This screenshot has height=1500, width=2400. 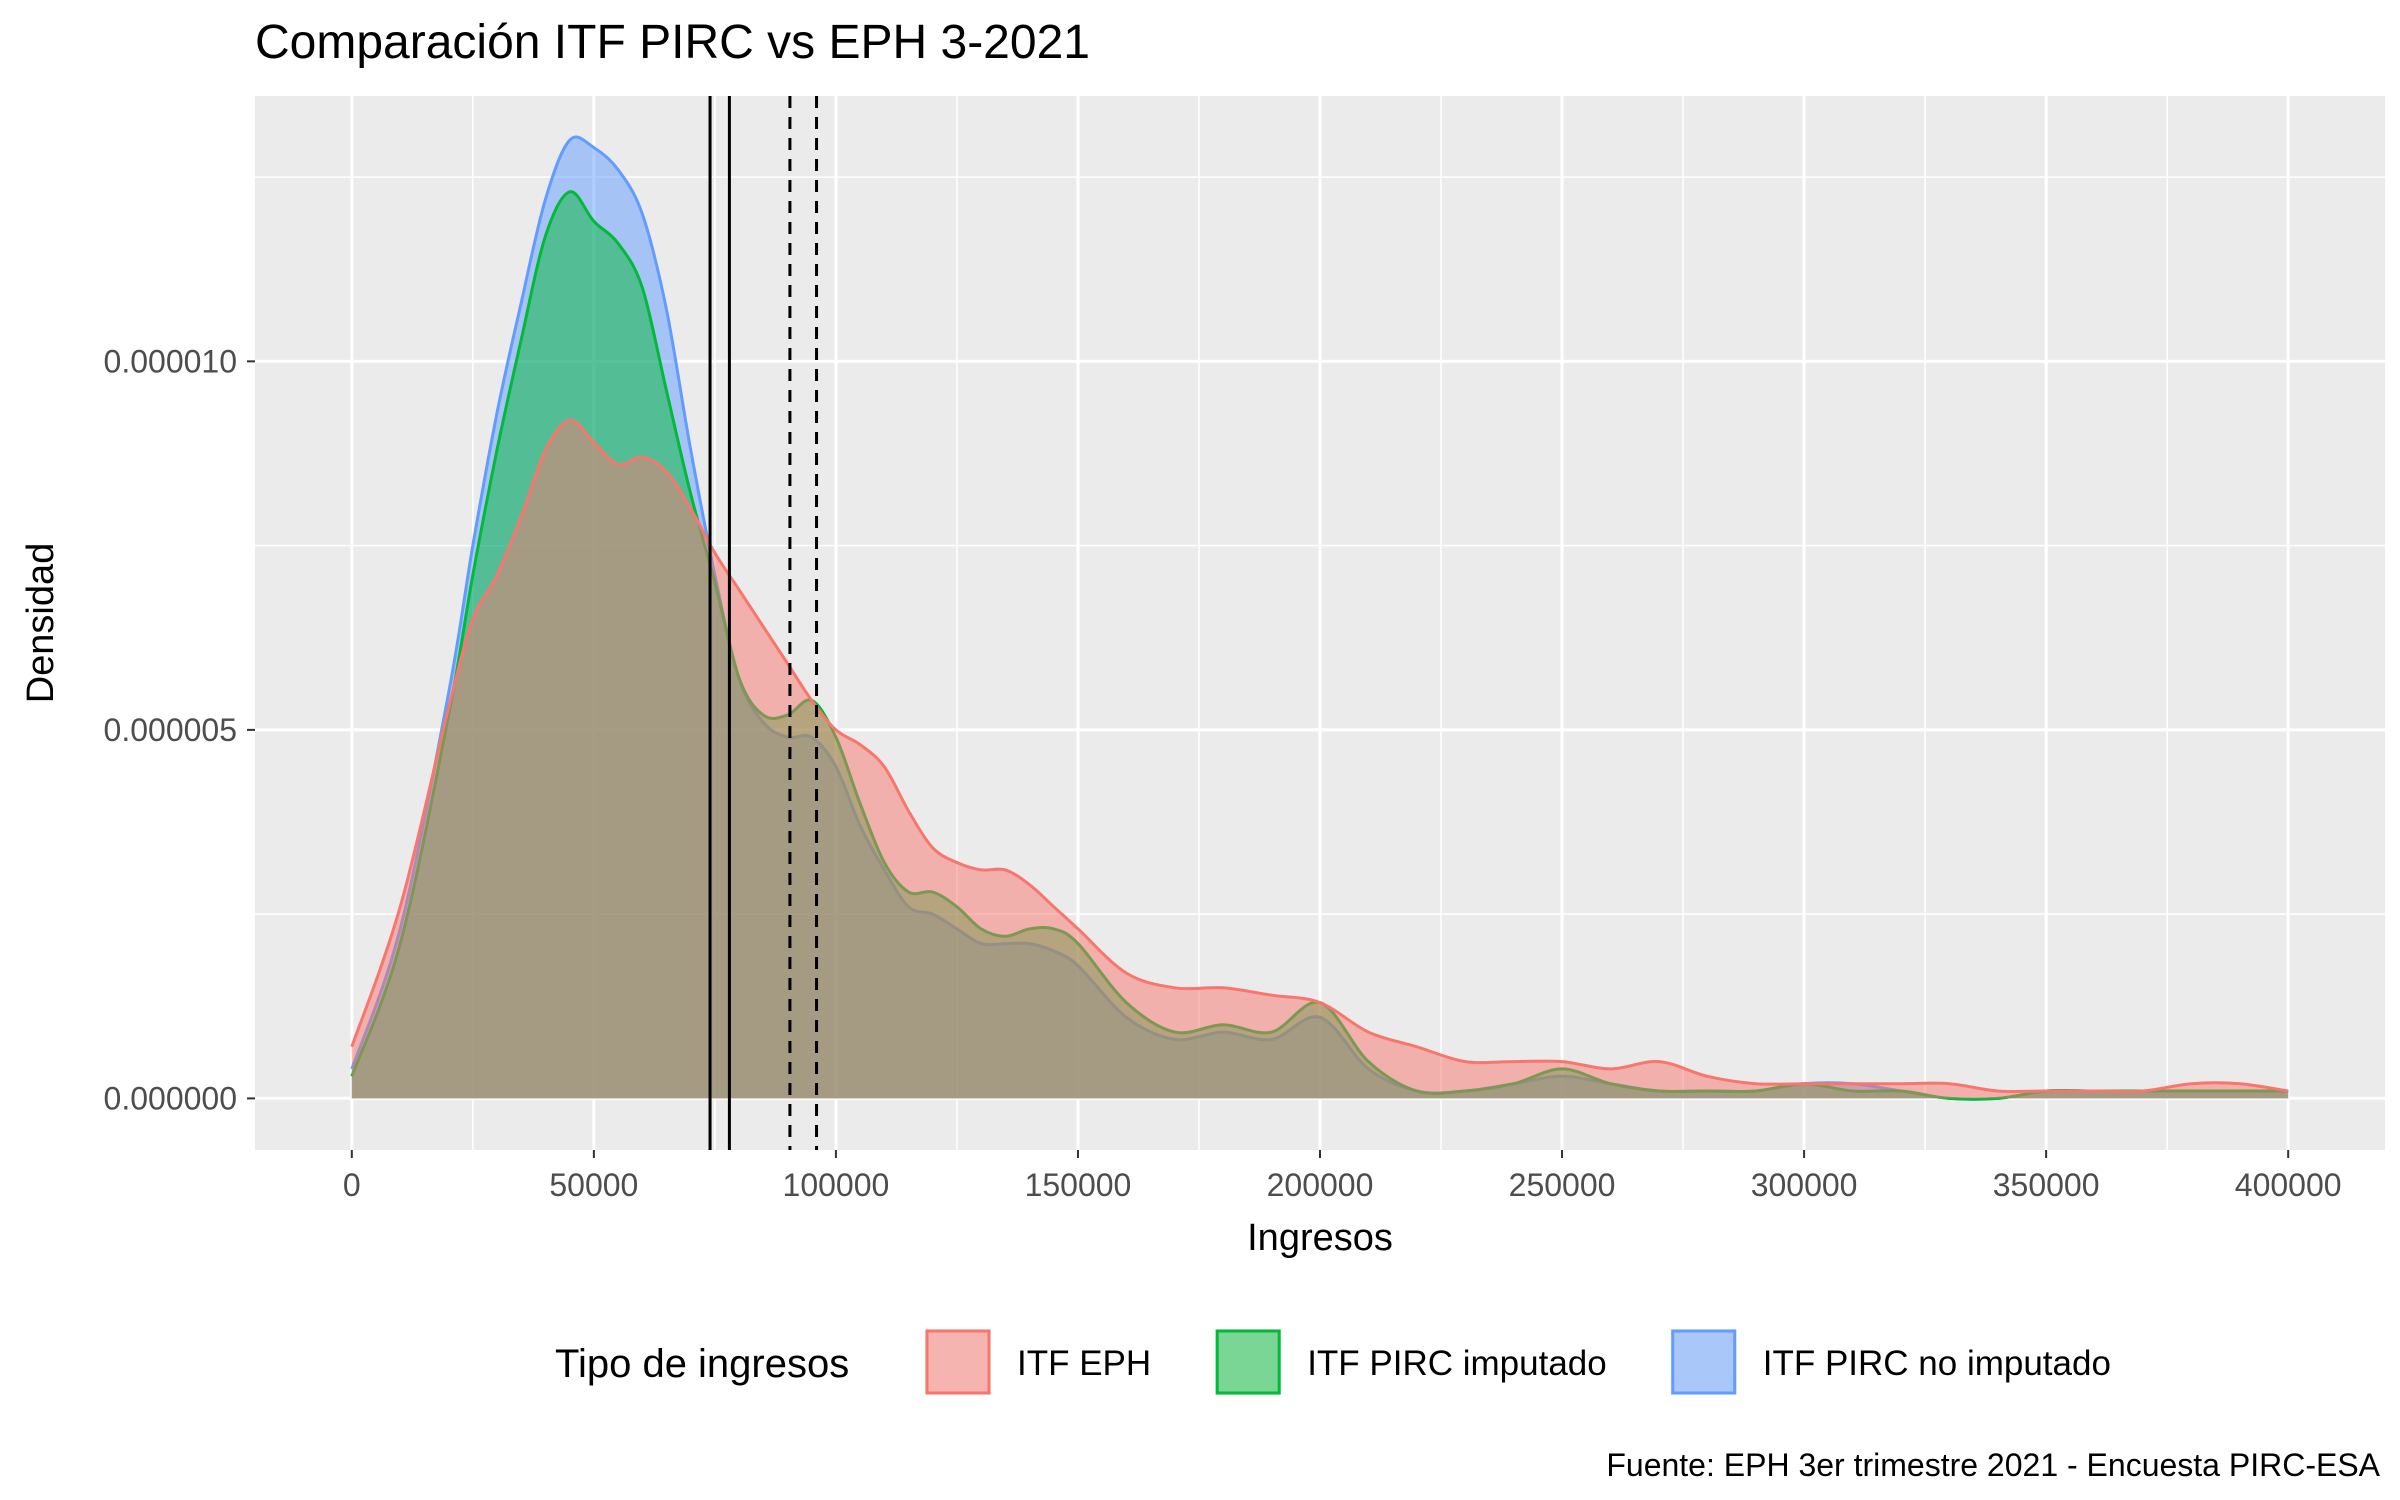 What do you see at coordinates (2288, 1185) in the screenshot?
I see `x-tick-label: 400000` at bounding box center [2288, 1185].